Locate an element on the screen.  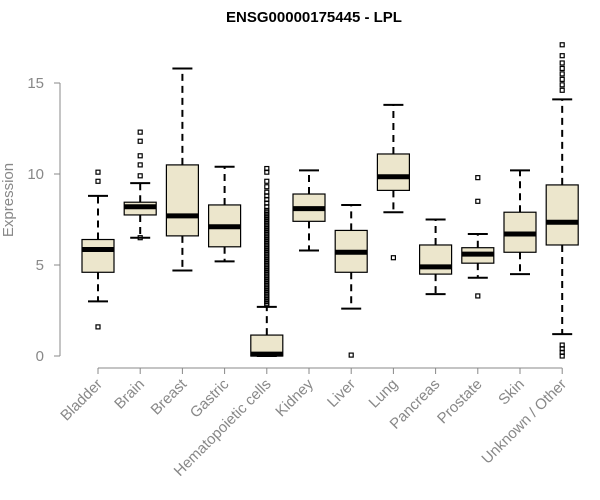
x-tick-label: Breast is located at coordinates (169, 396).